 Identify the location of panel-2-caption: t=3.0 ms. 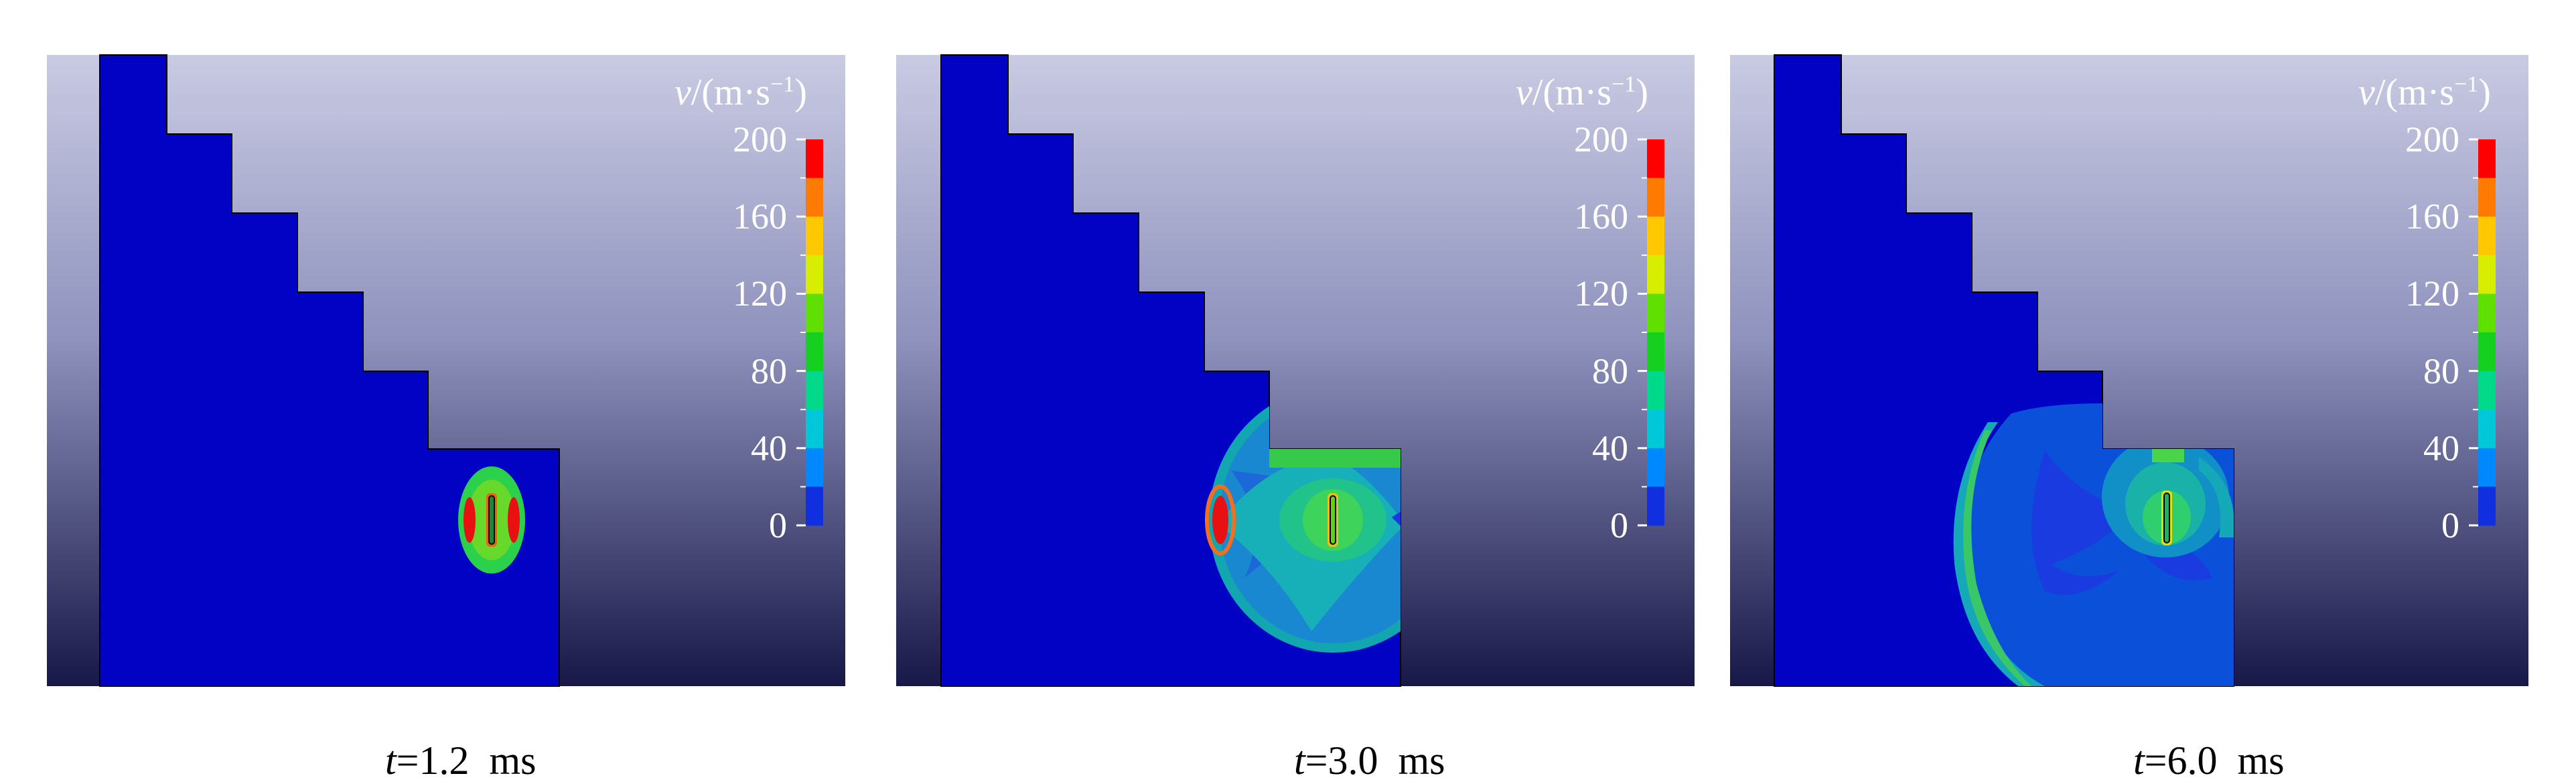
(1369, 760).